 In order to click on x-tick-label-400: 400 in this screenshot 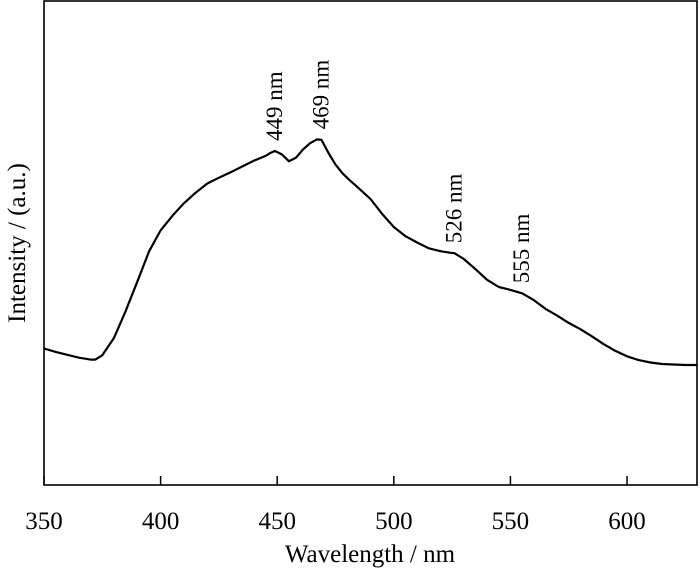, I will do `click(161, 521)`.